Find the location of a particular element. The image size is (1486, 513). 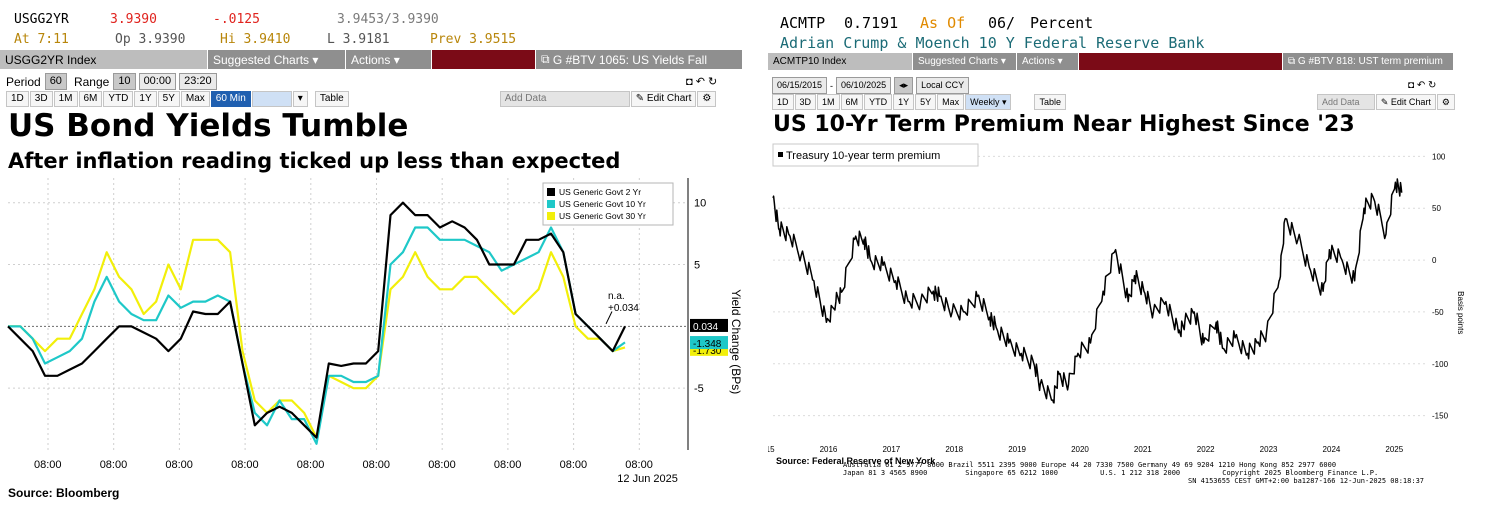

value-label: -1.348 is located at coordinates (707, 344).